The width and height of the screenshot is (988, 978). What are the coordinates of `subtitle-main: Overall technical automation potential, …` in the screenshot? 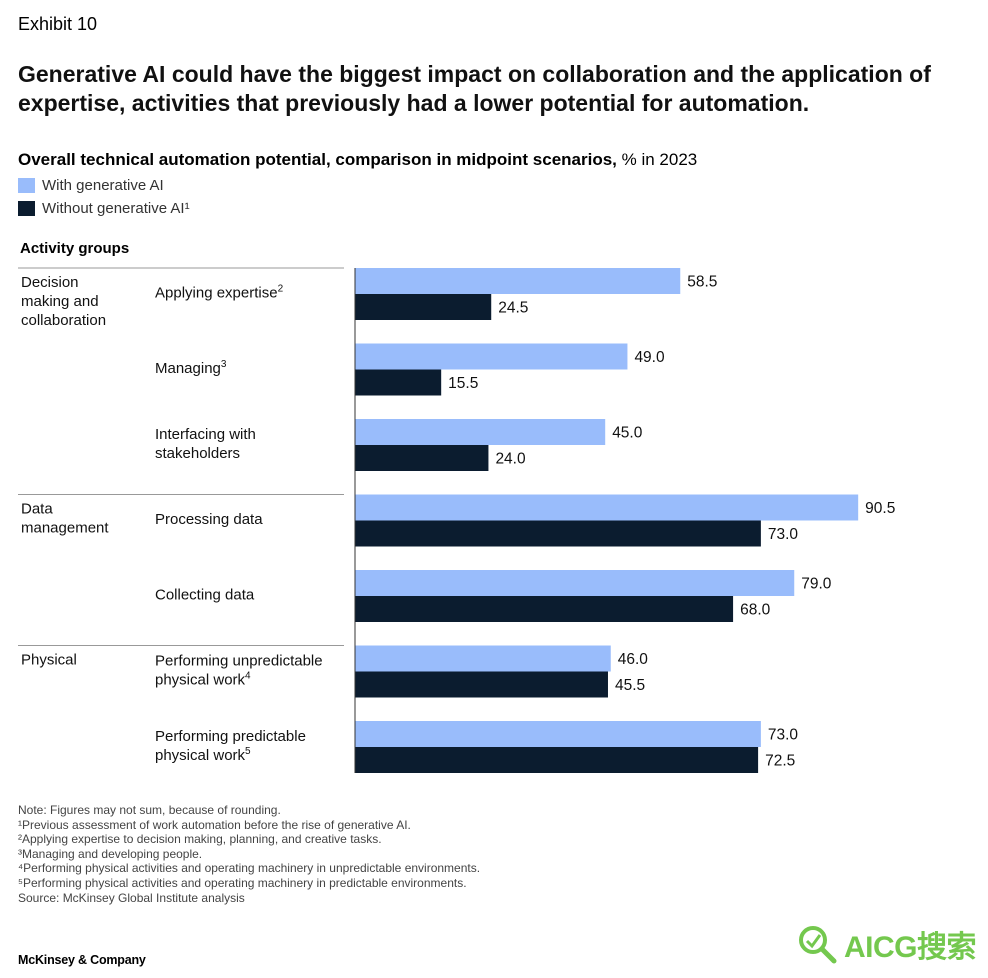 It's located at (317, 159).